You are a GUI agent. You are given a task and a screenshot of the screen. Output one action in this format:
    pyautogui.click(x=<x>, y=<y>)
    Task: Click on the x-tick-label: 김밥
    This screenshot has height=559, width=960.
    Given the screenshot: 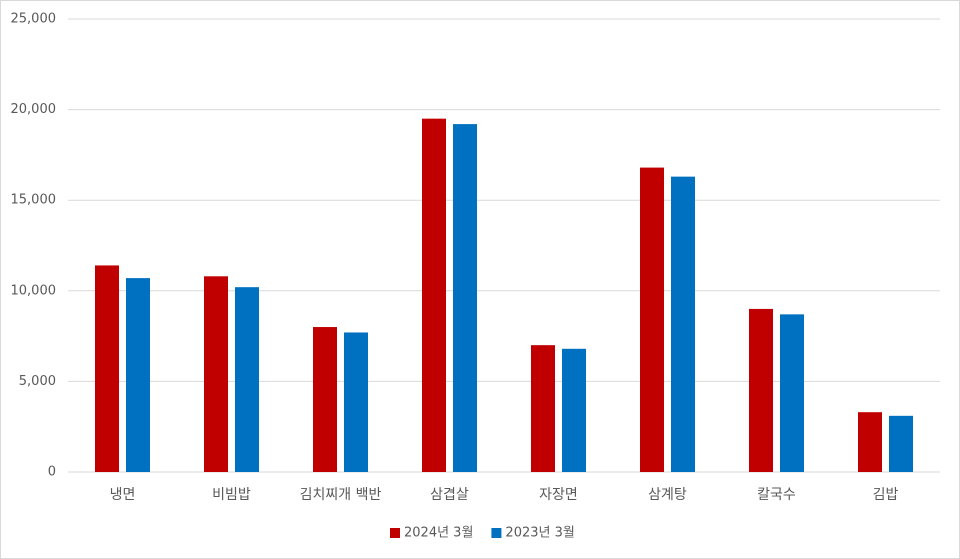 What is the action you would take?
    pyautogui.click(x=886, y=495)
    